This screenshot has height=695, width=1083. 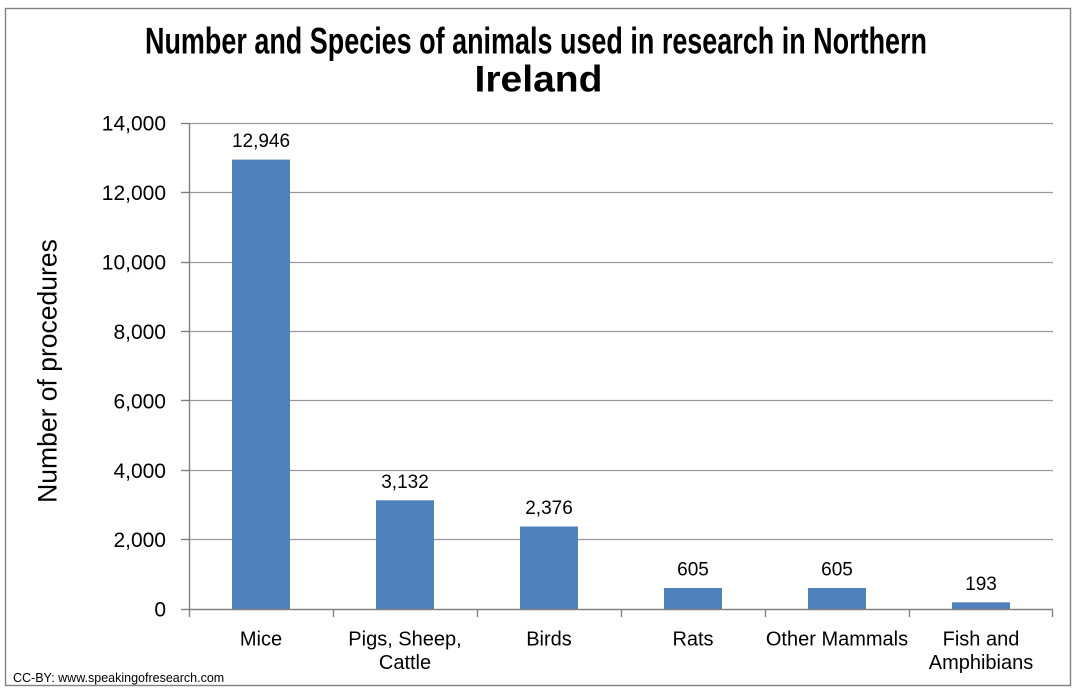 I want to click on svg-text: Pigs, Sheep,, so click(x=404, y=640).